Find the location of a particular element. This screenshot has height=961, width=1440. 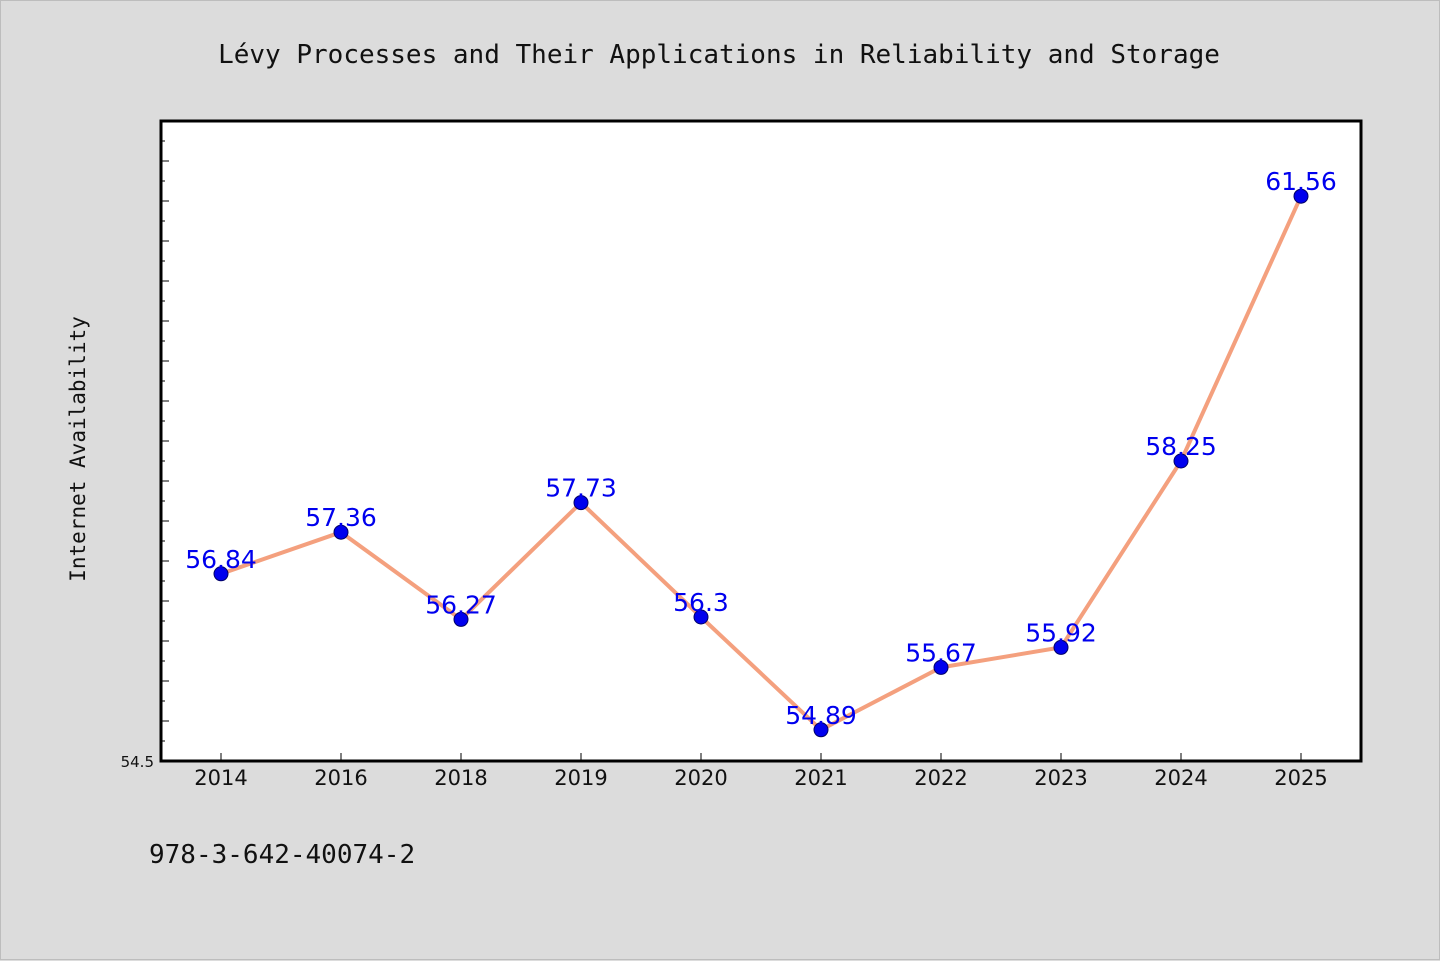

x-tick-label: 2019 is located at coordinates (580, 778).